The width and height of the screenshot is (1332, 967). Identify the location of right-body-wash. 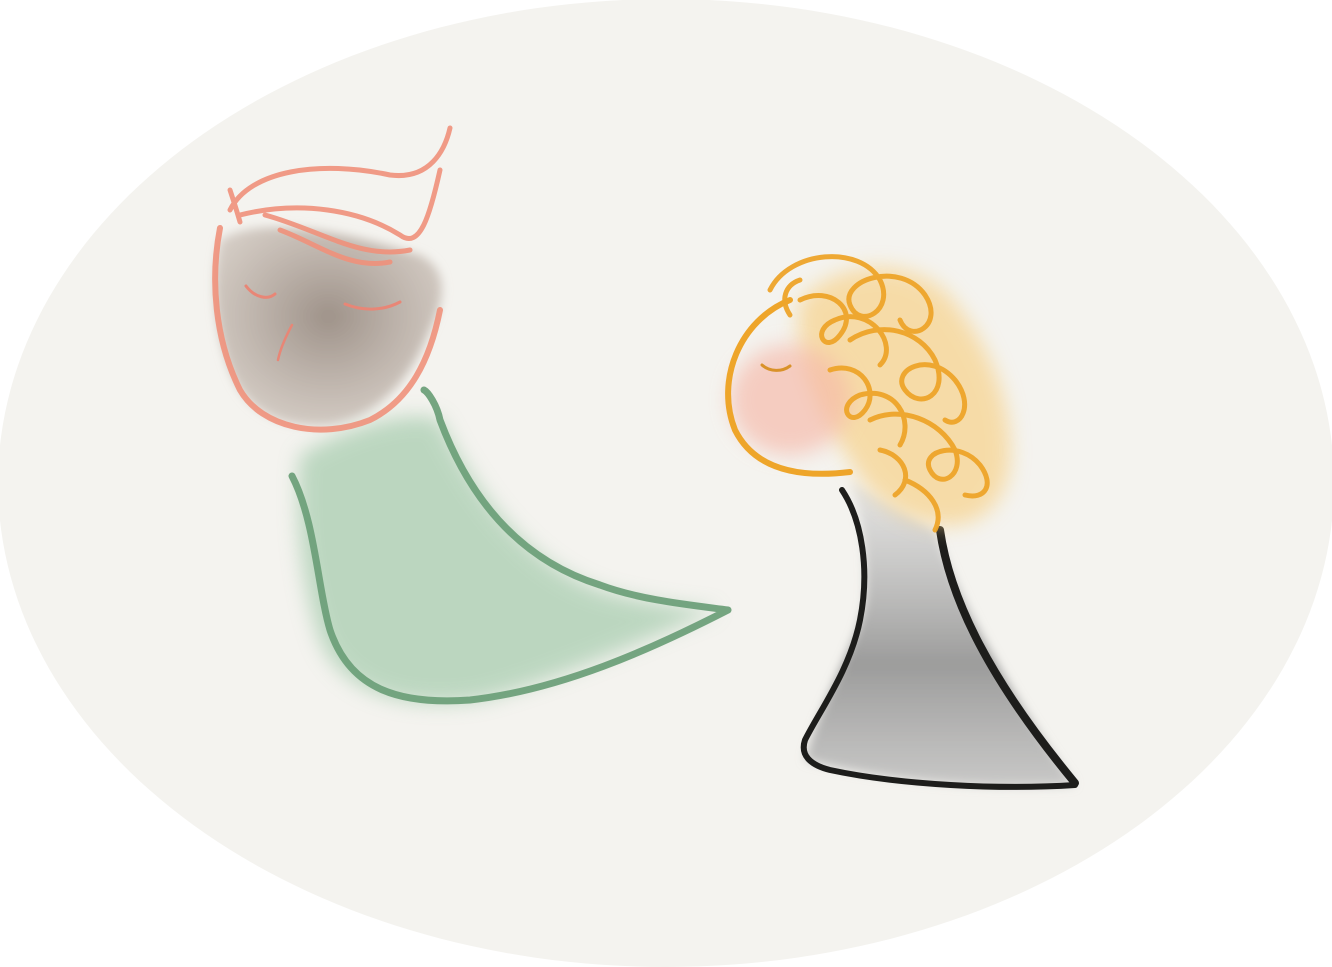
(940, 633).